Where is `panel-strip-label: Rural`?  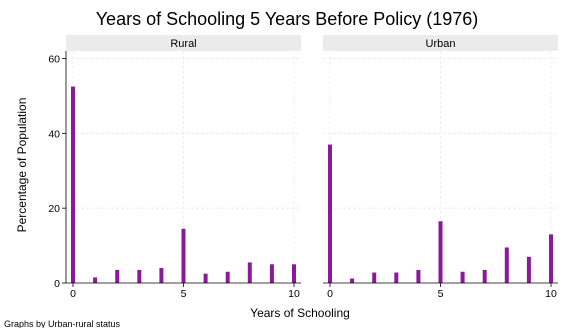 panel-strip-label: Rural is located at coordinates (183, 44).